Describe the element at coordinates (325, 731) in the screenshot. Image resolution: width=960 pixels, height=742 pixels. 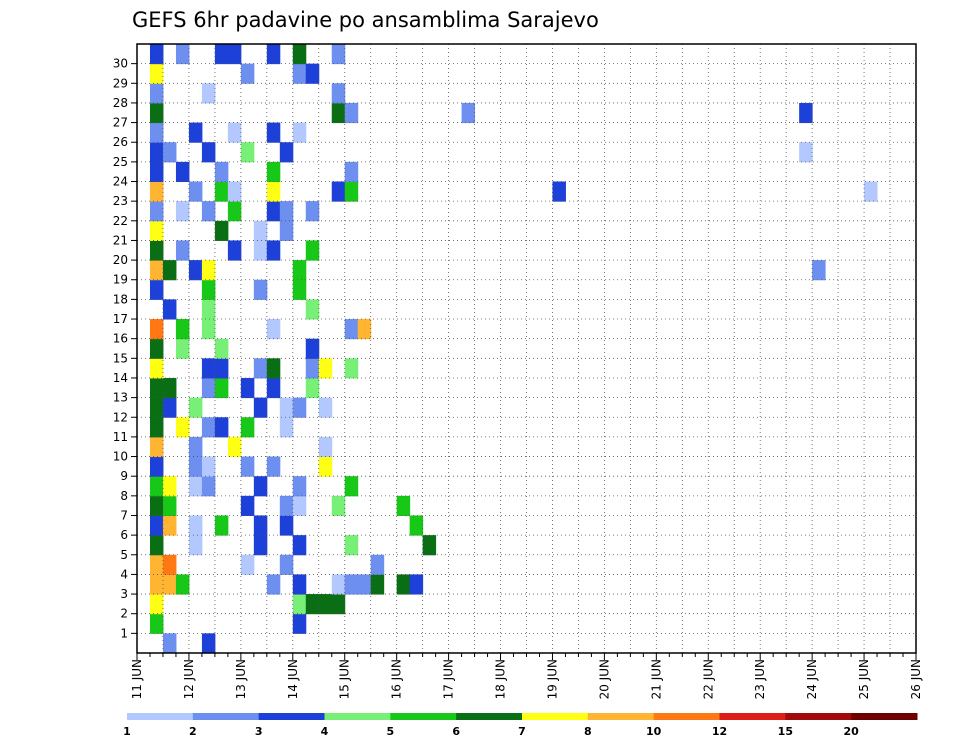
I see `colorbar-label: 4` at that location.